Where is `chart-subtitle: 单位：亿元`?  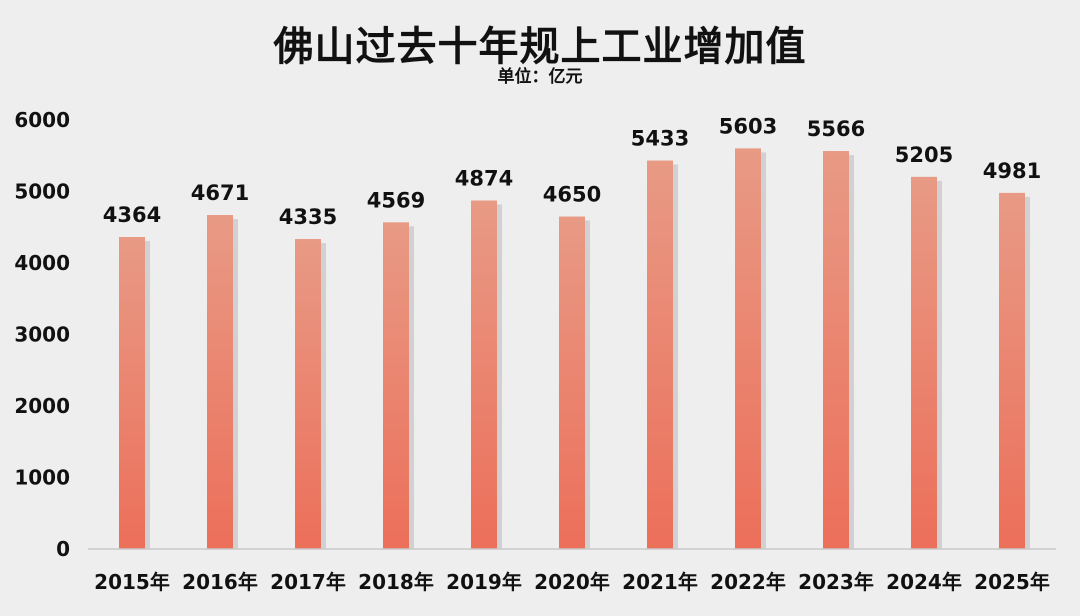
chart-subtitle: 单位：亿元 is located at coordinates (540, 77).